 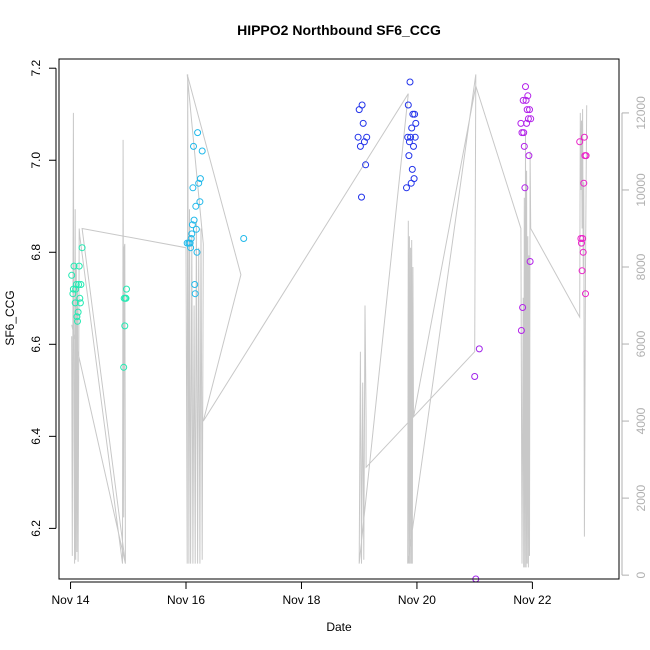 What do you see at coordinates (339, 30) in the screenshot?
I see `chart-title: HIPPO2 Northbound SF6_CCG` at bounding box center [339, 30].